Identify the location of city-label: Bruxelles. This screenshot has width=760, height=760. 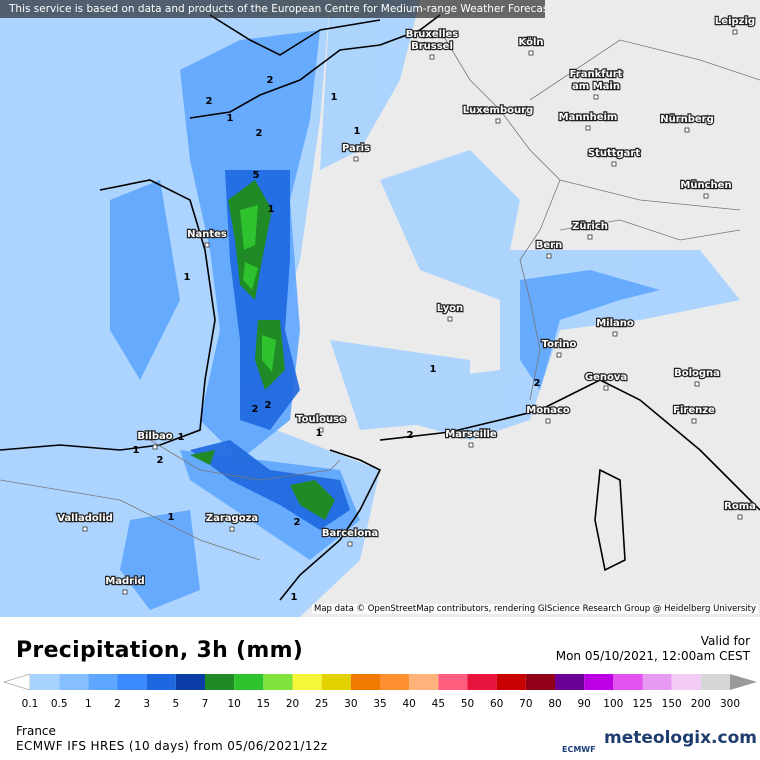
(432, 34).